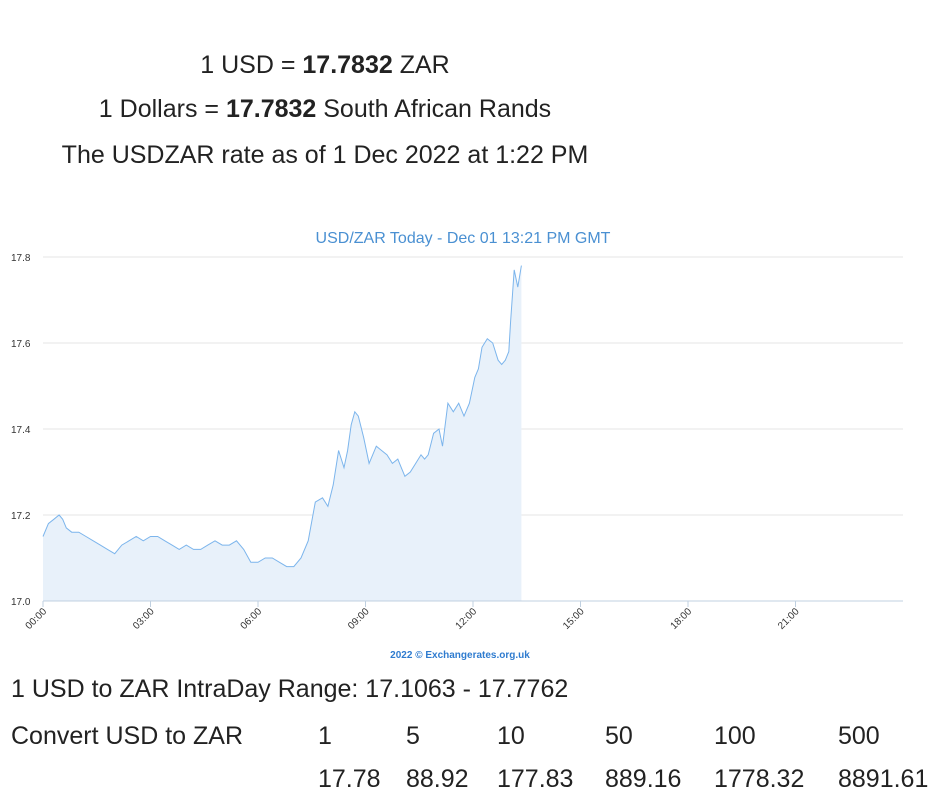 This screenshot has height=804, width=942. Describe the element at coordinates (359, 619) in the screenshot. I see `x-tick-label: 09:00` at that location.